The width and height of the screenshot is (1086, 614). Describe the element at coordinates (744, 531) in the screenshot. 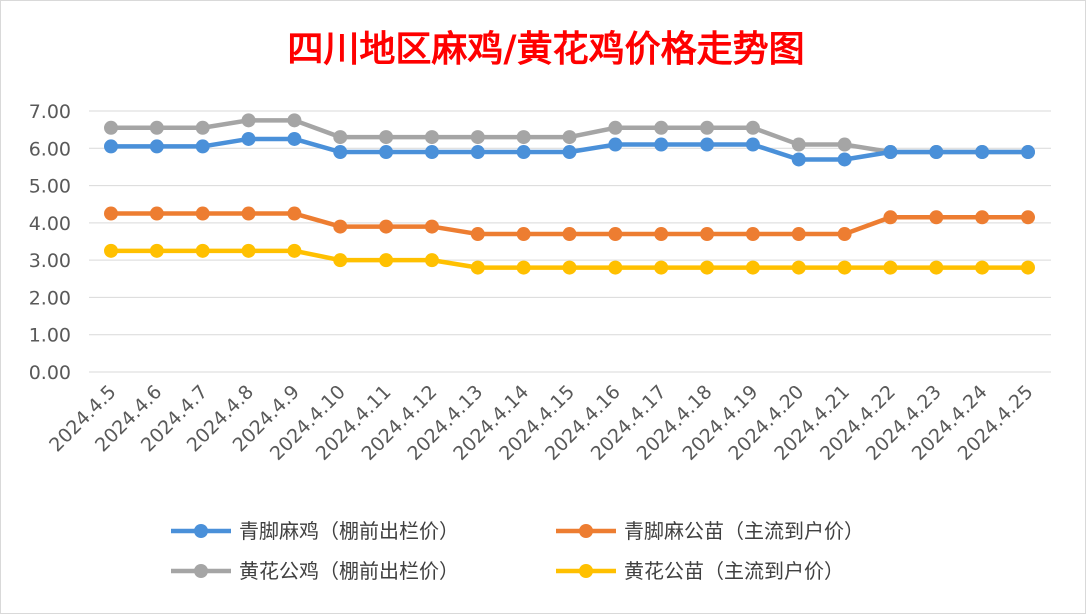

I see `legend-label: 青脚麻公苗（主流到户价）` at that location.